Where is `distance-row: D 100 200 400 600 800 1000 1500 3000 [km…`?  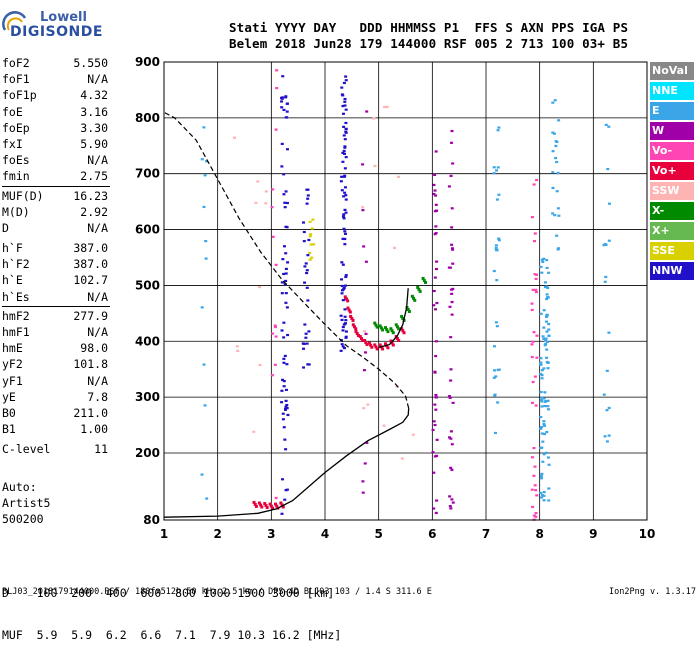
distance-row: D 100 200 400 600 800 1000 1500 3000 [km… is located at coordinates (168, 593).